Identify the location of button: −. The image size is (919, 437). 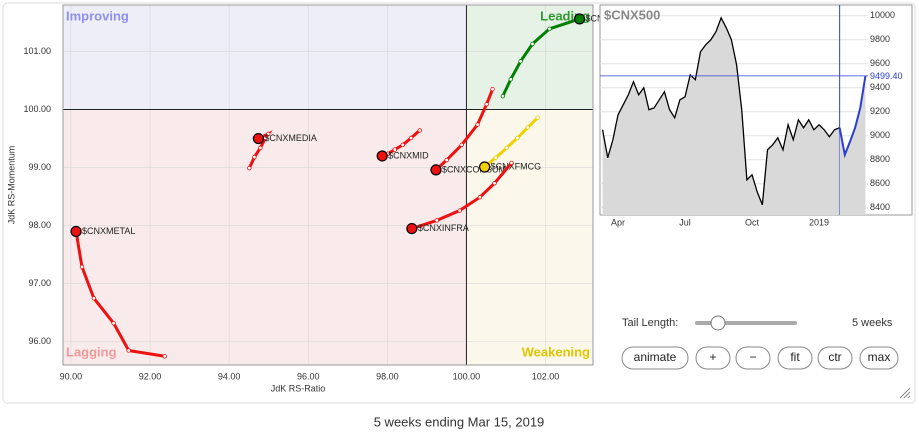
(753, 358).